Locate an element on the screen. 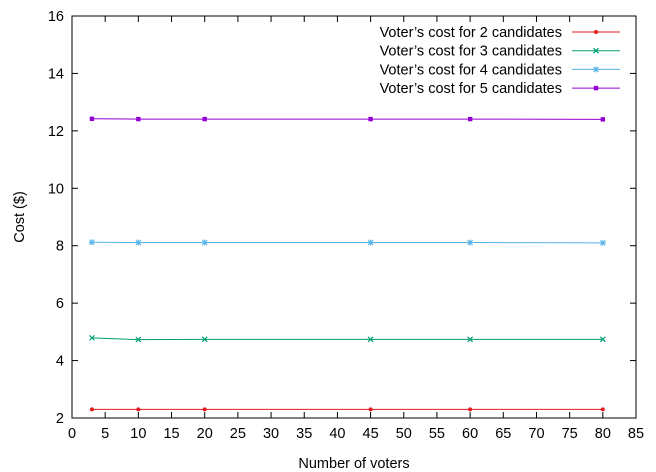  x-axis-title: Number of voters is located at coordinates (353, 464).